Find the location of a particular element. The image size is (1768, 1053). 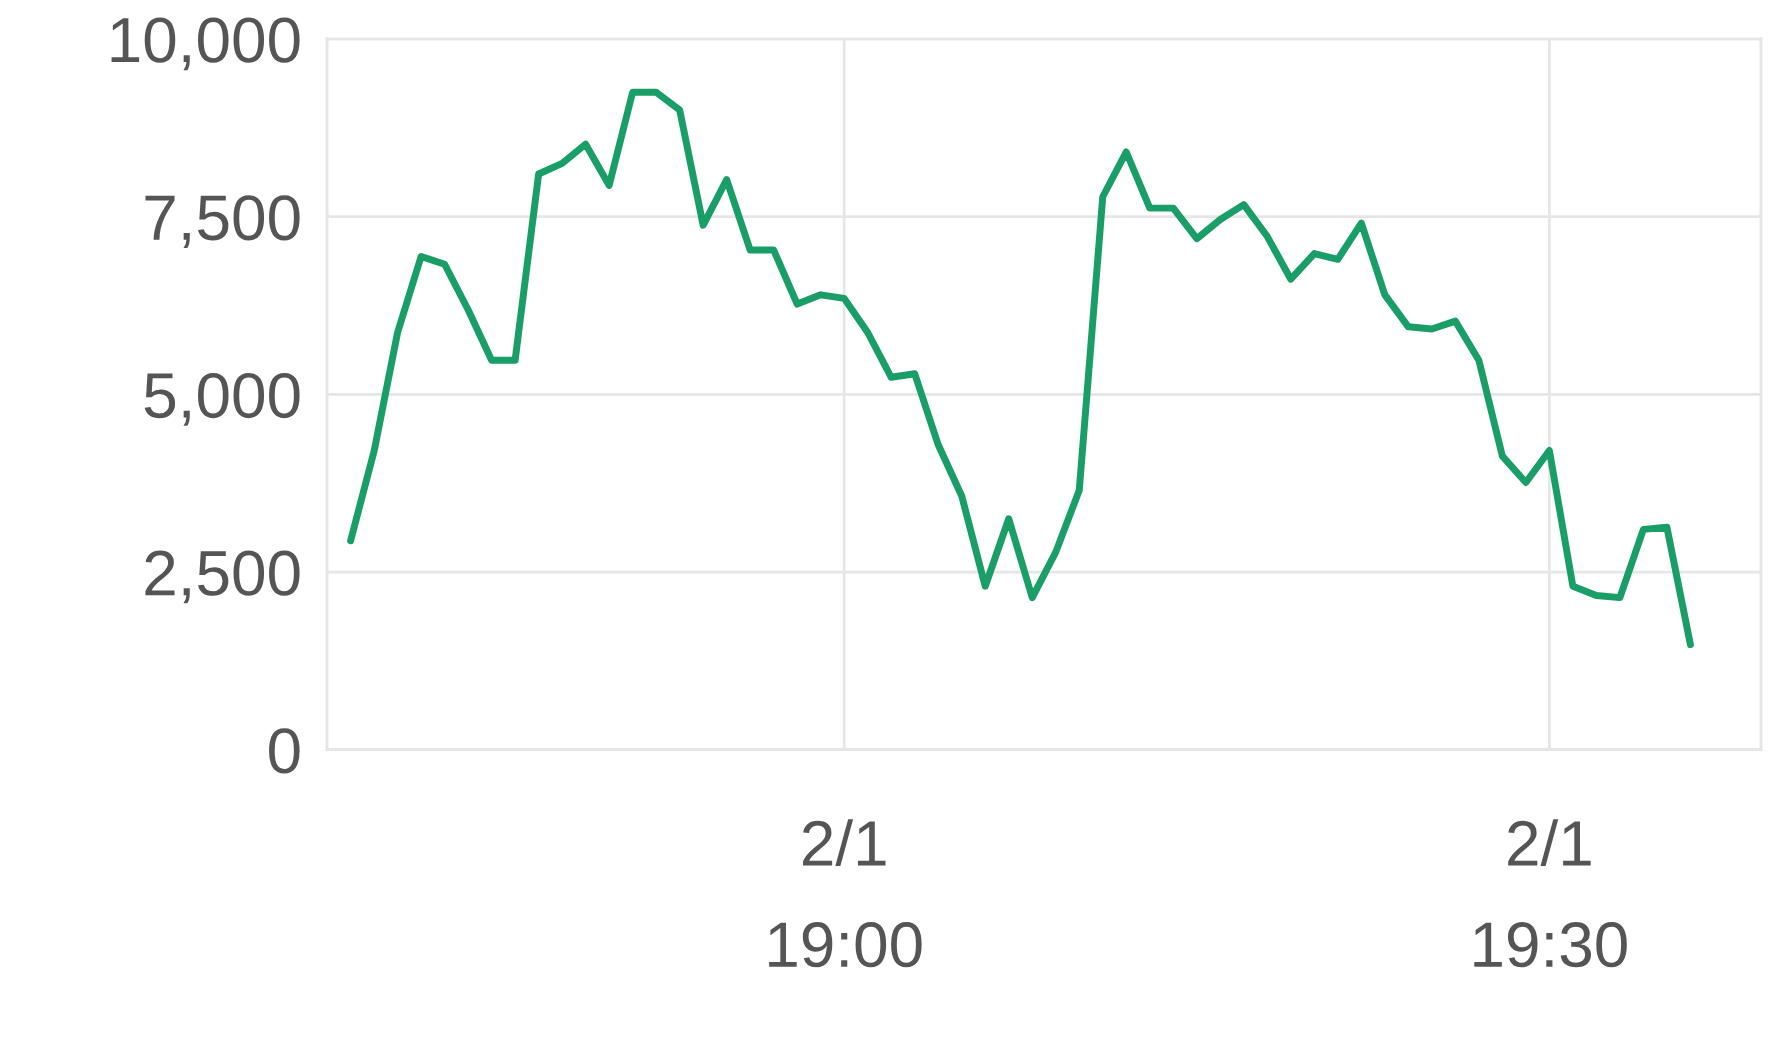

y-tick-label: 7,500 is located at coordinates (222, 221).